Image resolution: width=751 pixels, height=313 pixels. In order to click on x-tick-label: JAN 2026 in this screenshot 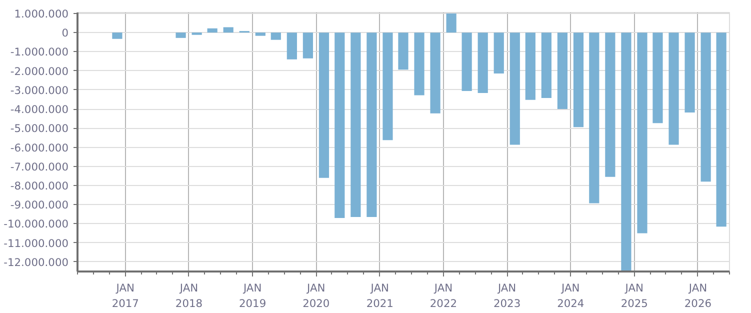, I will do `click(698, 296)`.